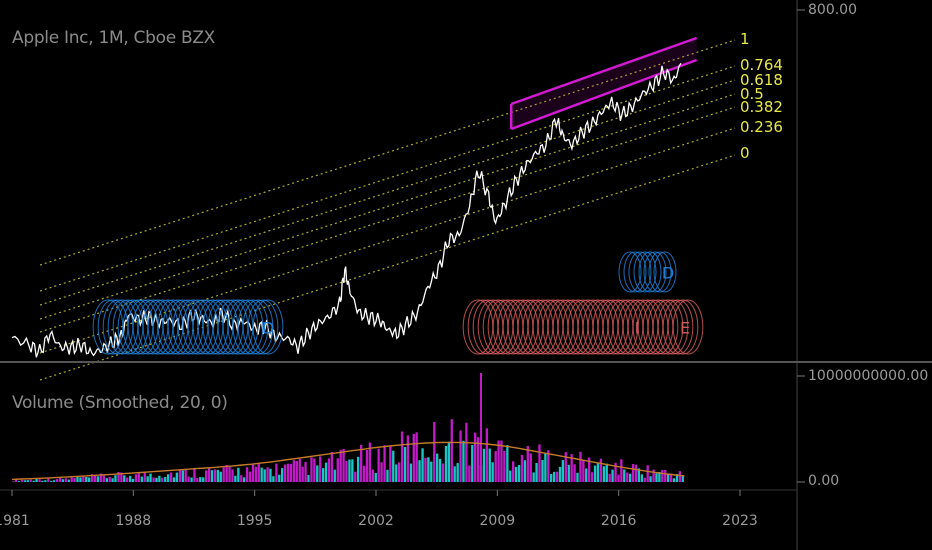 This screenshot has height=550, width=932. What do you see at coordinates (678, 327) in the screenshot?
I see `event-bubble-red` at bounding box center [678, 327].